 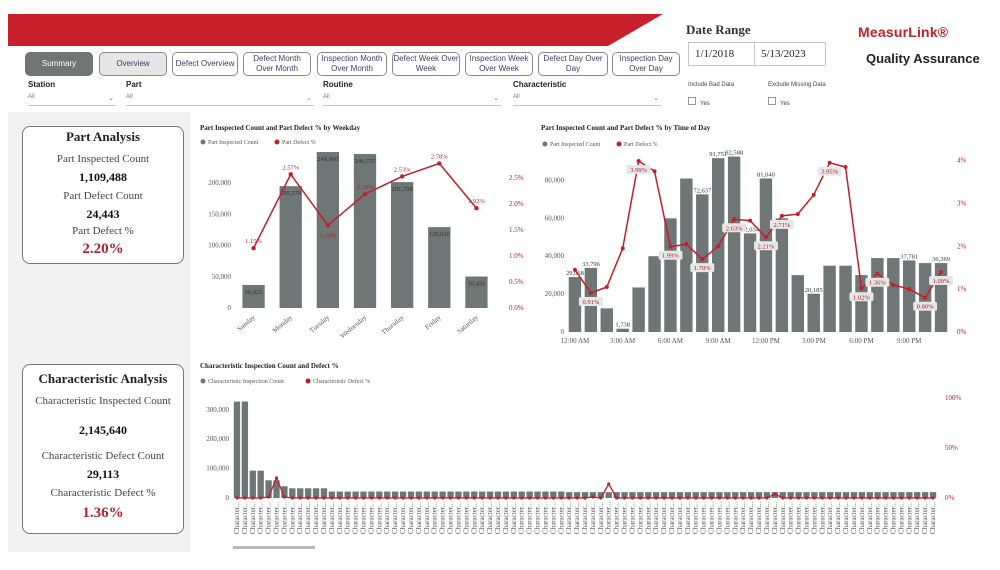 I want to click on bar-data-label: 129,616, so click(x=440, y=234).